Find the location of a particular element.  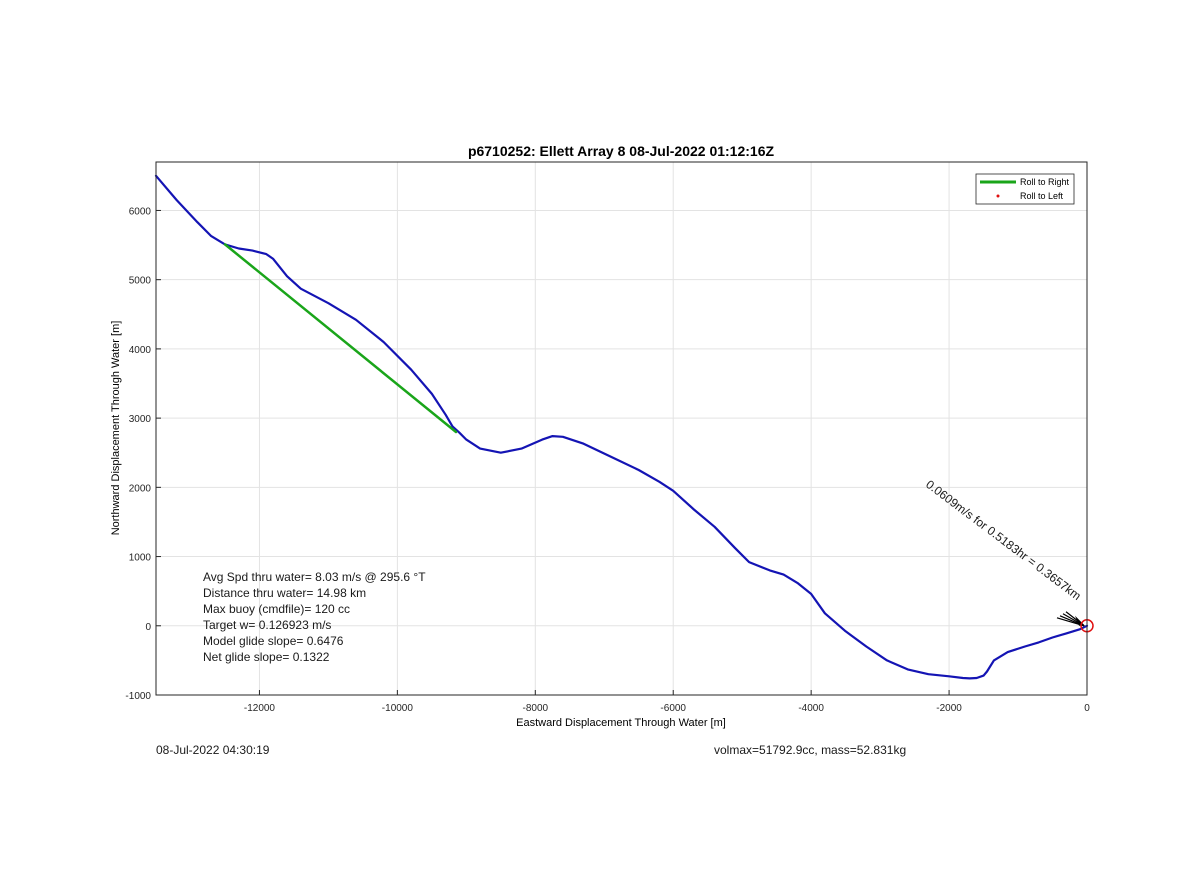

footer-mass-info: volmax=51792.9cc, mass=52.831kg is located at coordinates (810, 750).